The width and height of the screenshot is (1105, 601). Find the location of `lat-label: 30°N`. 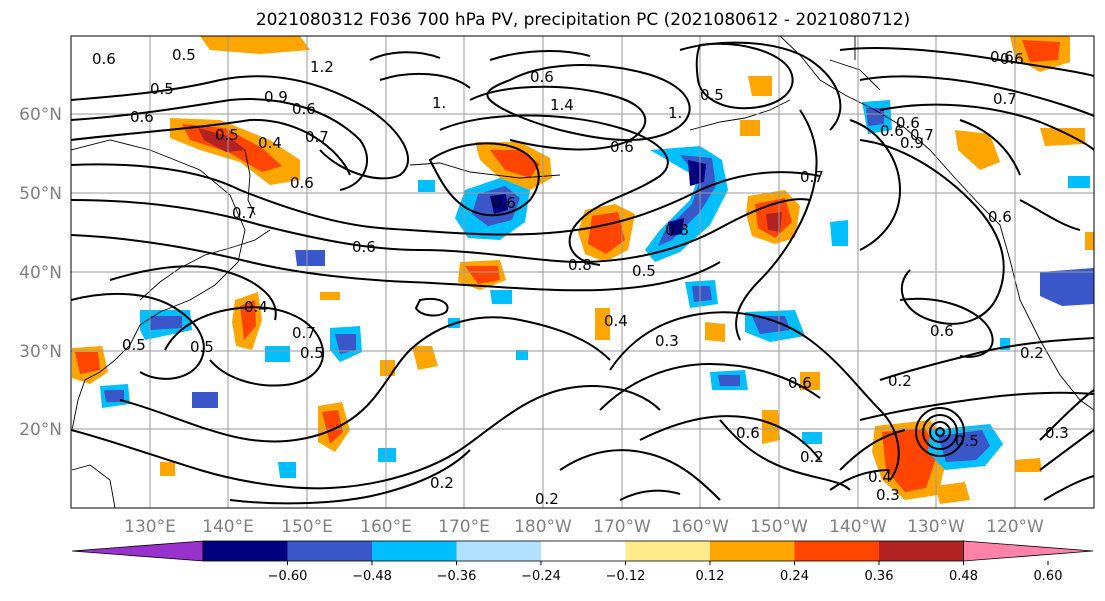

lat-label: 30°N is located at coordinates (40, 352).